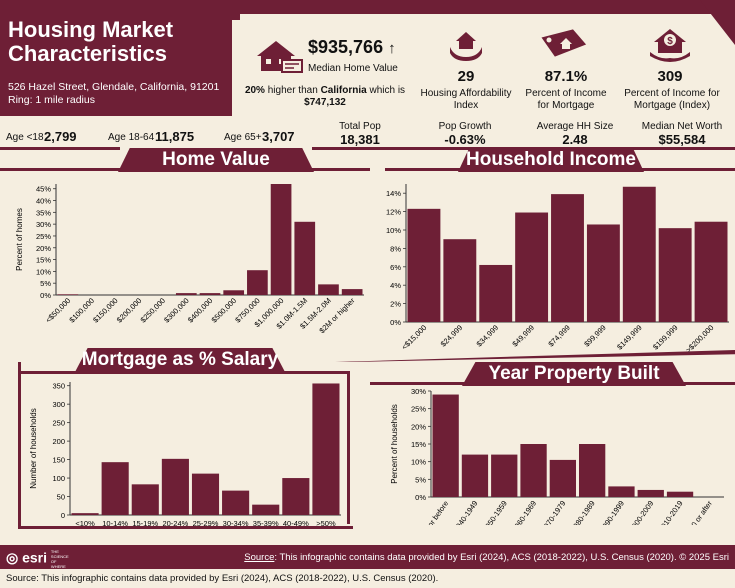 This screenshot has height=588, width=735. I want to click on compare-pct: 20%, so click(254, 90).